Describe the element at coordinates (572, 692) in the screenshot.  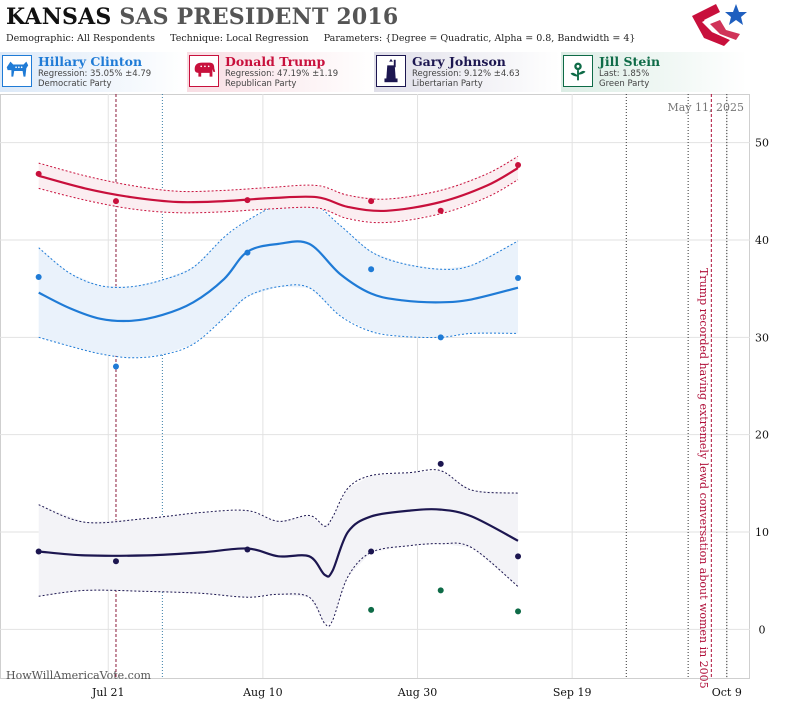
I see `x-tick-label: Sep 19` at that location.